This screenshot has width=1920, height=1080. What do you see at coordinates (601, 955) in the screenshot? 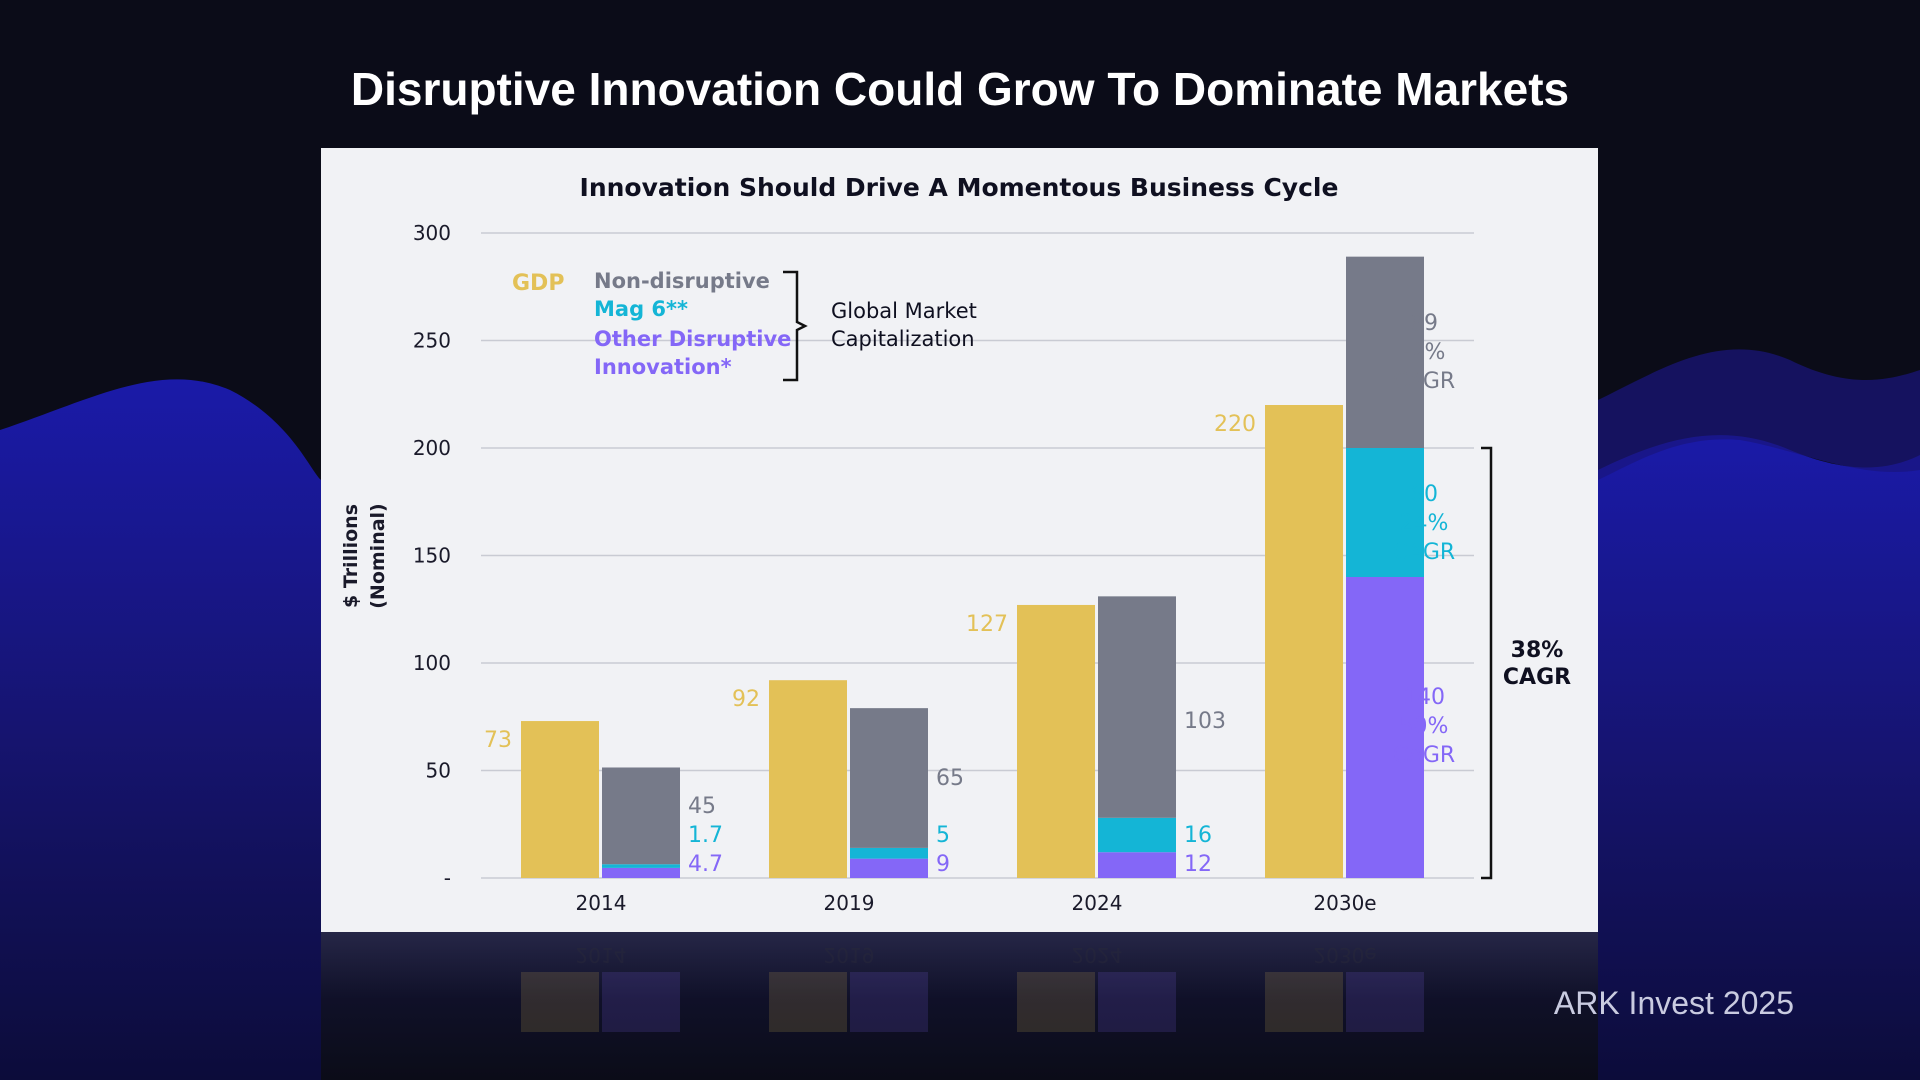
I see `reflected-x-tick-label: 2014` at bounding box center [601, 955].